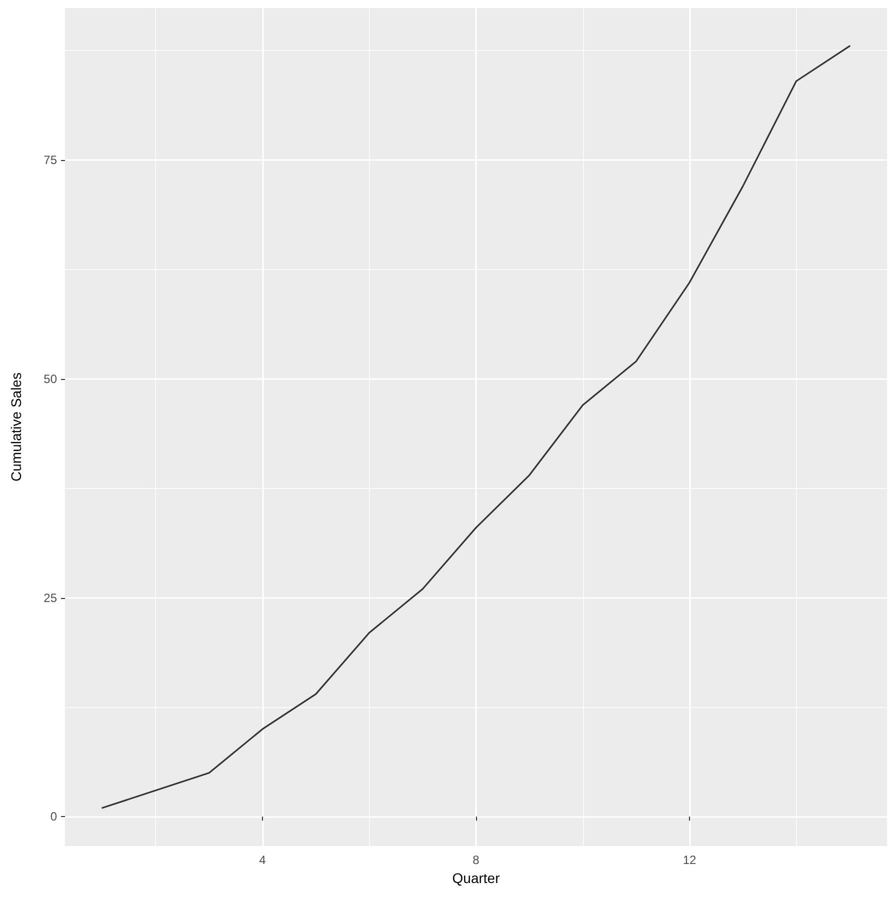  Describe the element at coordinates (54, 817) in the screenshot. I see `y-tick-label: 0` at that location.